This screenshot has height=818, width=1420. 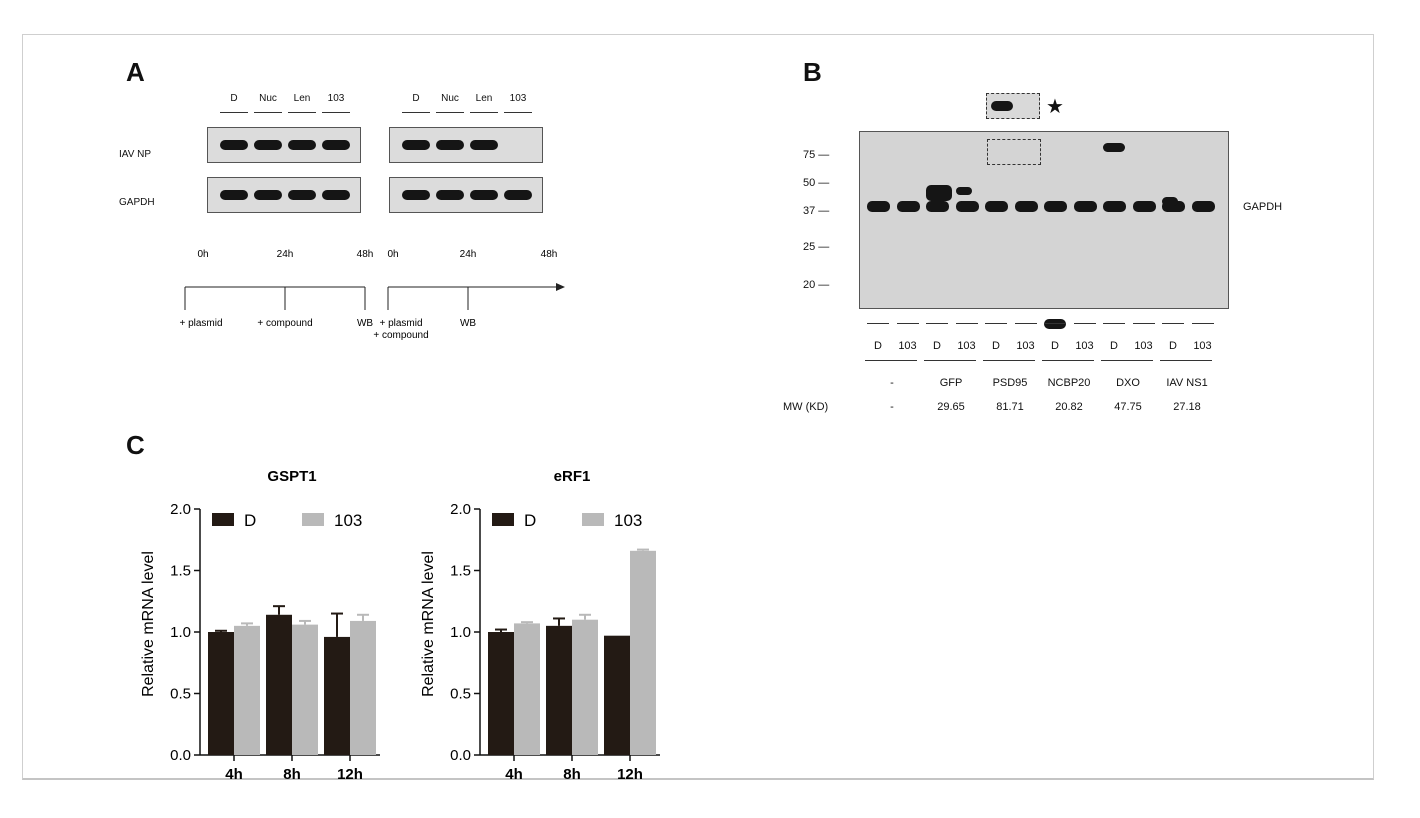 What do you see at coordinates (200, 323) in the screenshot?
I see `step-plasmid-left: + plasmid` at bounding box center [200, 323].